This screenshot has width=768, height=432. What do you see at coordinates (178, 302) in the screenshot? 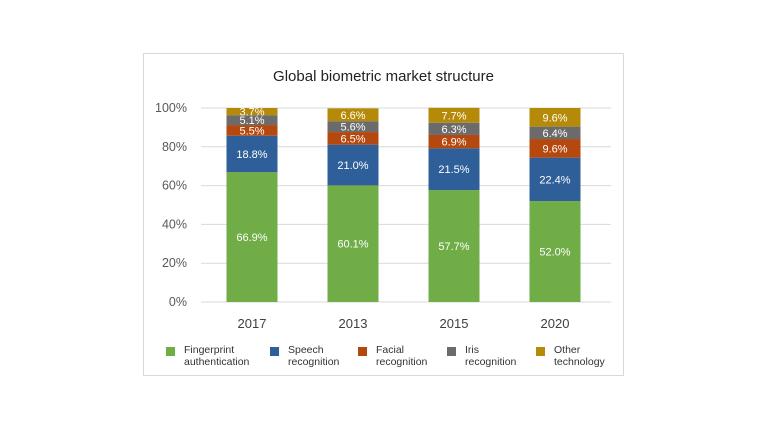
I see `y-tick-label: 0%` at bounding box center [178, 302].